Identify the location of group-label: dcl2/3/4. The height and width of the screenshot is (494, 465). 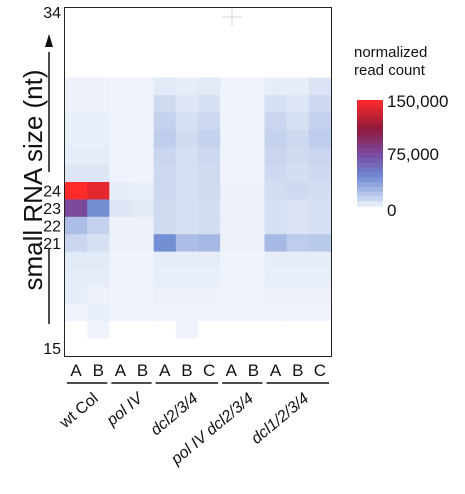
(175, 414).